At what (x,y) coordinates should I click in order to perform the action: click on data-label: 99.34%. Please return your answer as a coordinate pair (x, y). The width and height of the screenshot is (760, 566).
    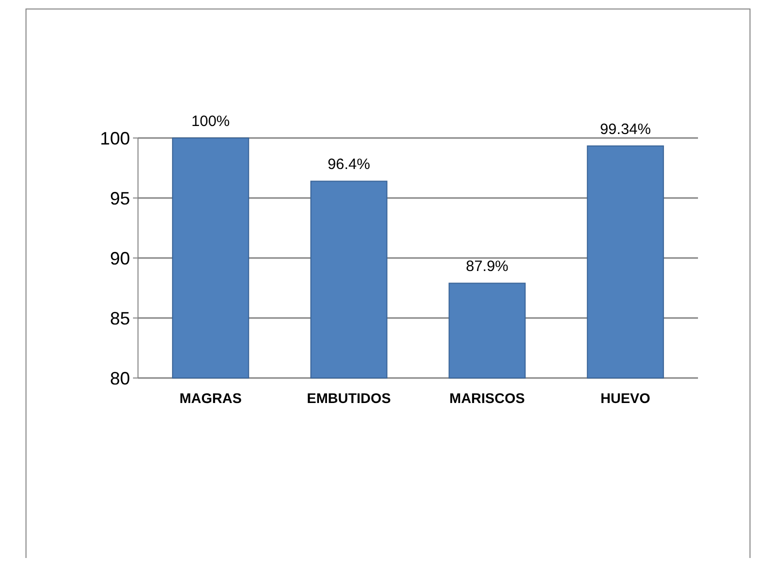
    Looking at the image, I should click on (625, 129).